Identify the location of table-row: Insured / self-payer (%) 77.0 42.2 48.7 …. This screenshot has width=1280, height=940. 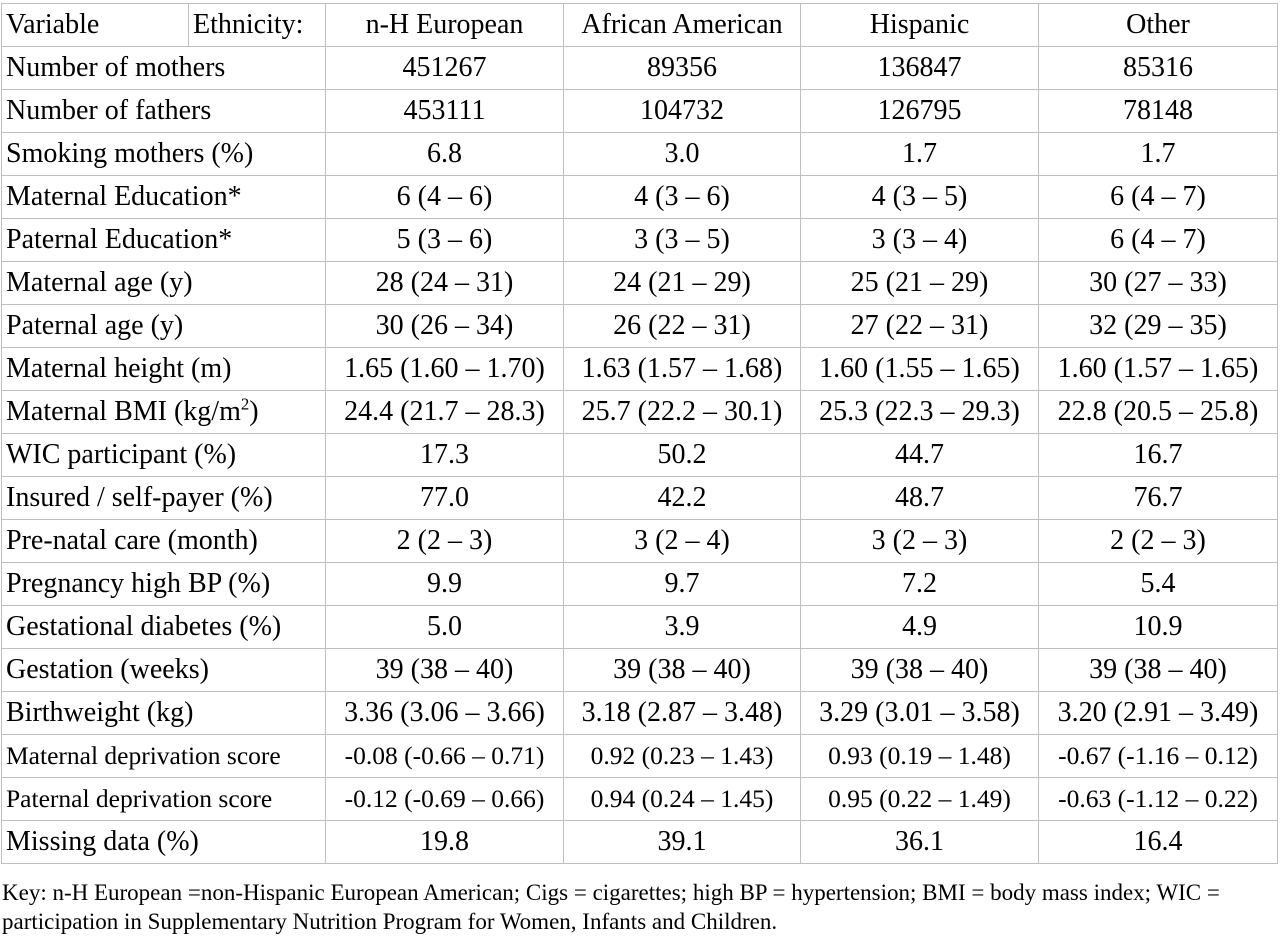
(639, 498).